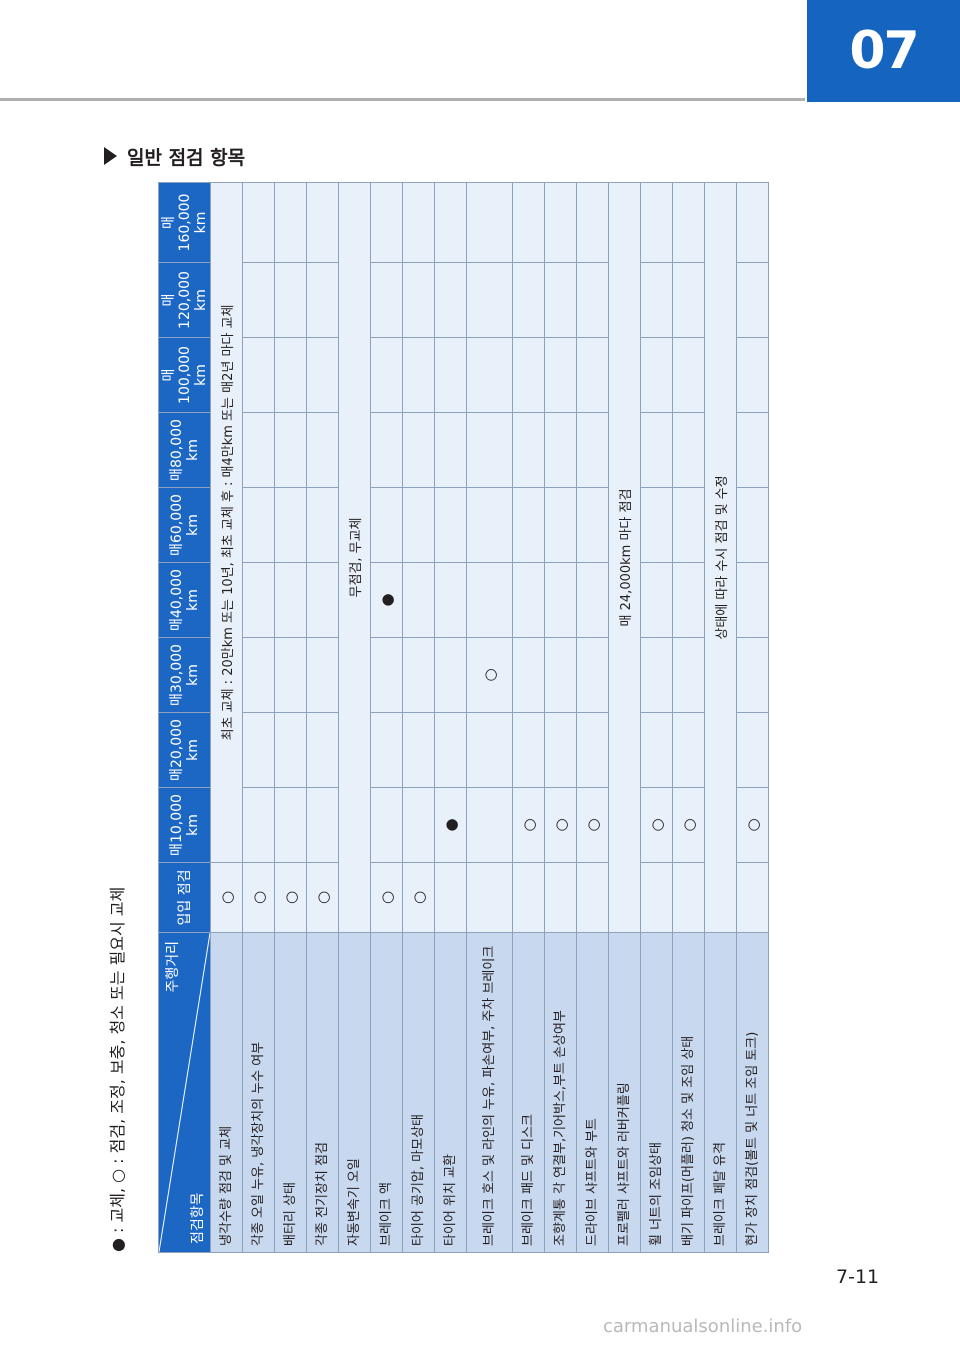  Describe the element at coordinates (703, 1326) in the screenshot. I see `watermark: carmanualsonline.info` at that location.